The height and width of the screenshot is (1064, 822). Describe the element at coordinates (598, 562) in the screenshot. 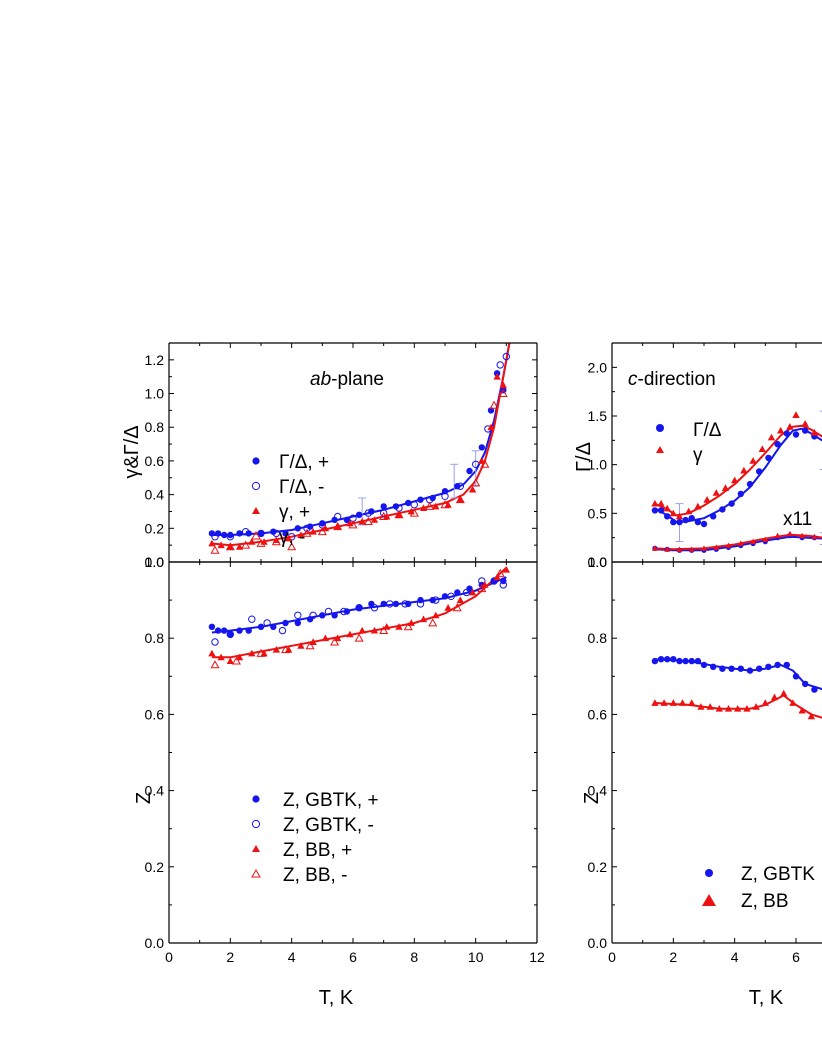

I see `y-tick-label: 1.0` at that location.